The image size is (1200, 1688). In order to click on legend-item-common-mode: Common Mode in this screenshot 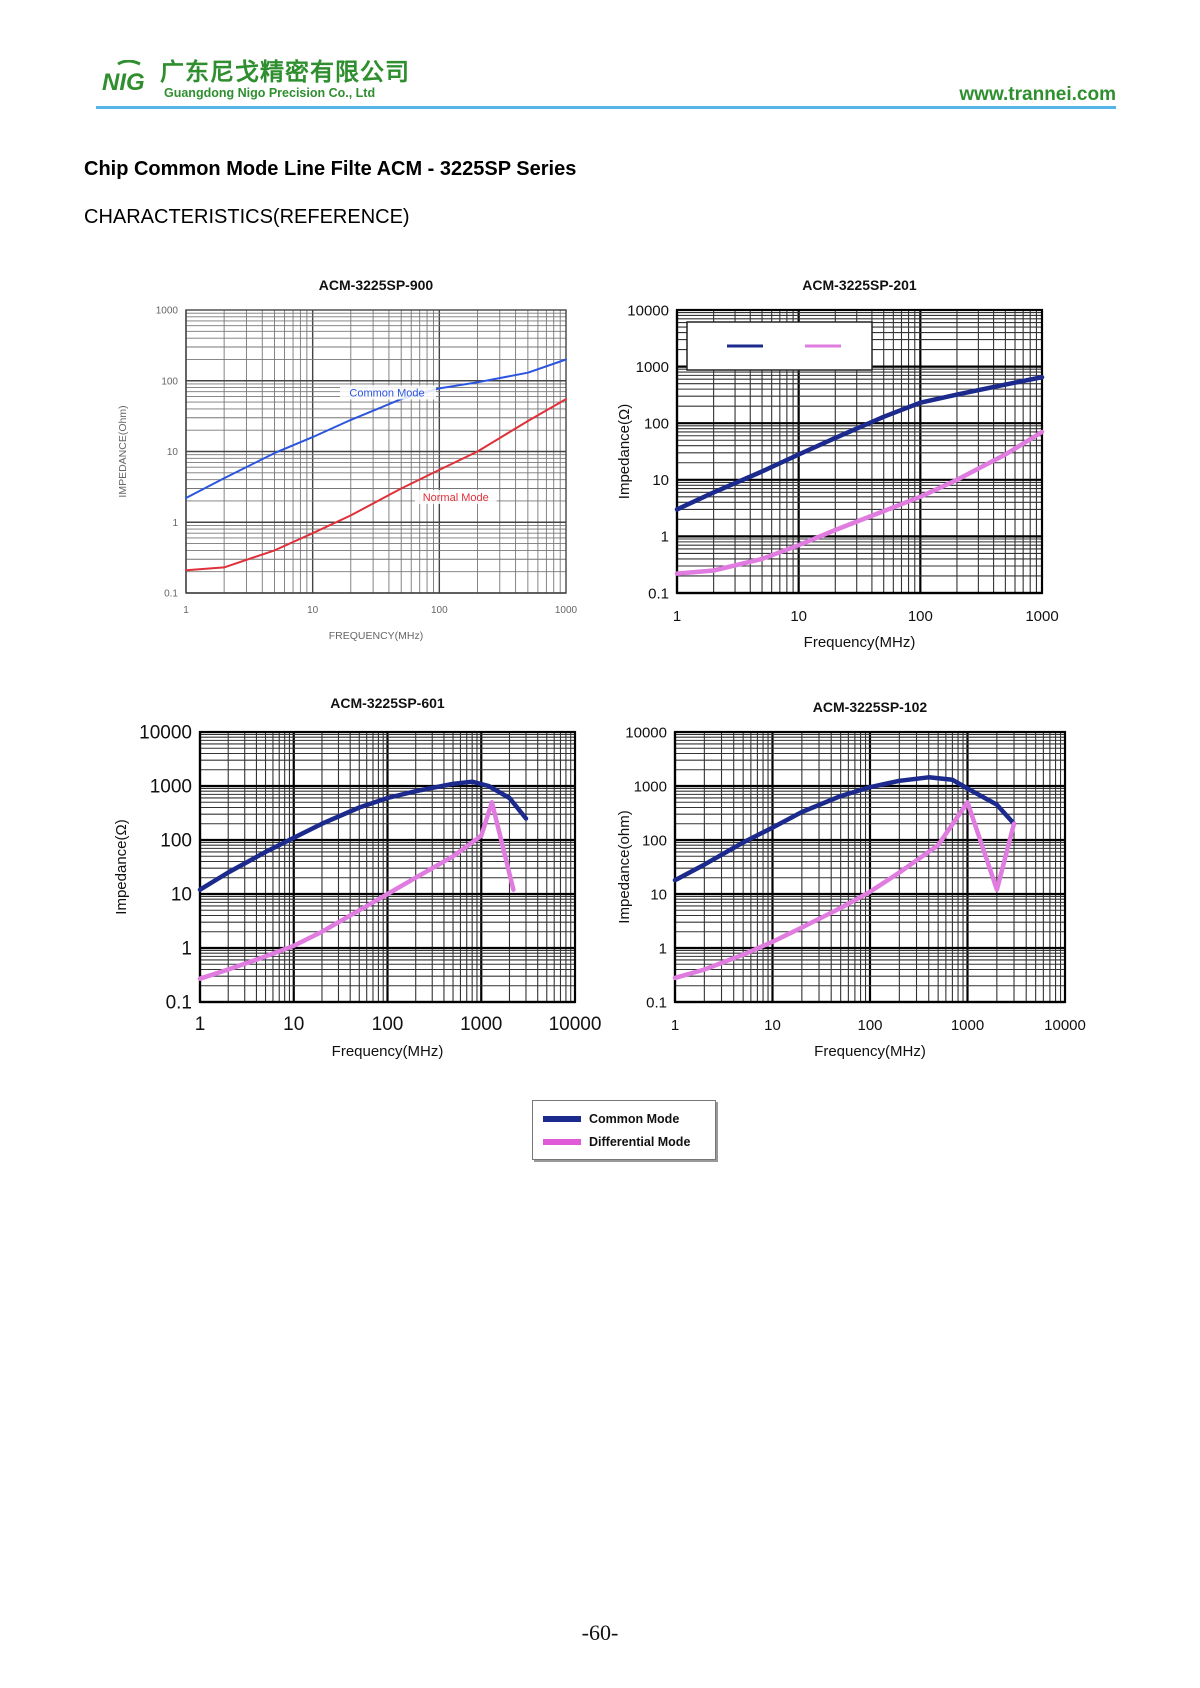, I will do `click(611, 1119)`.